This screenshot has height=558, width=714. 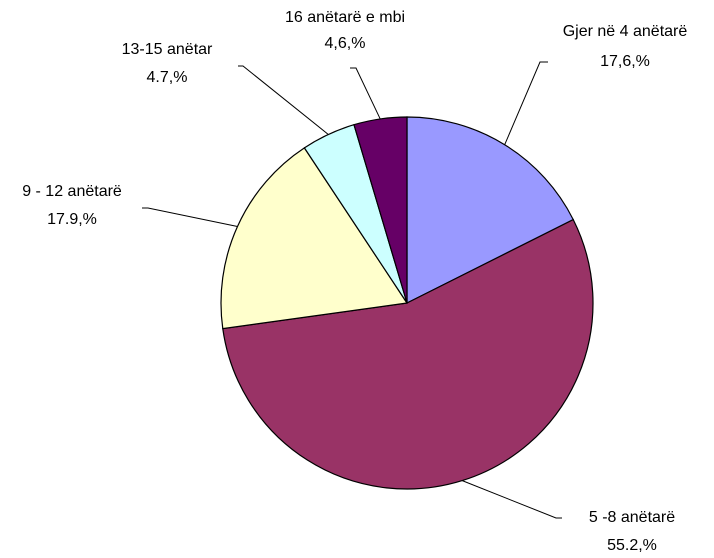 I want to click on slice-value-label: 55.2,%, so click(x=632, y=545).